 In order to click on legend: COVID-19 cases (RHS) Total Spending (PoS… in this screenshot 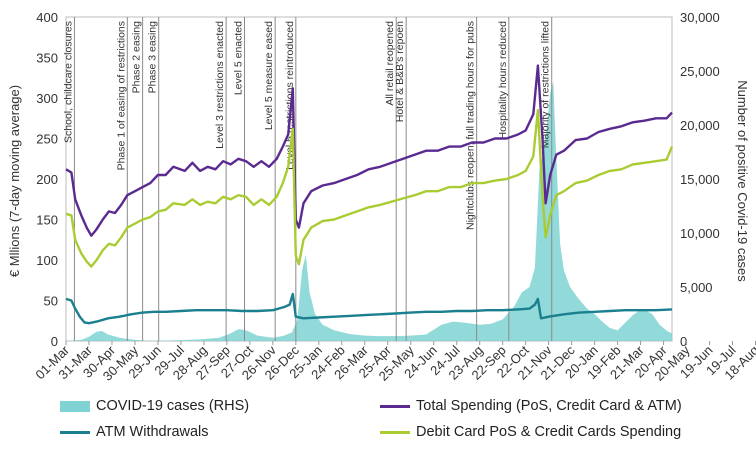, I will do `click(400, 420)`.